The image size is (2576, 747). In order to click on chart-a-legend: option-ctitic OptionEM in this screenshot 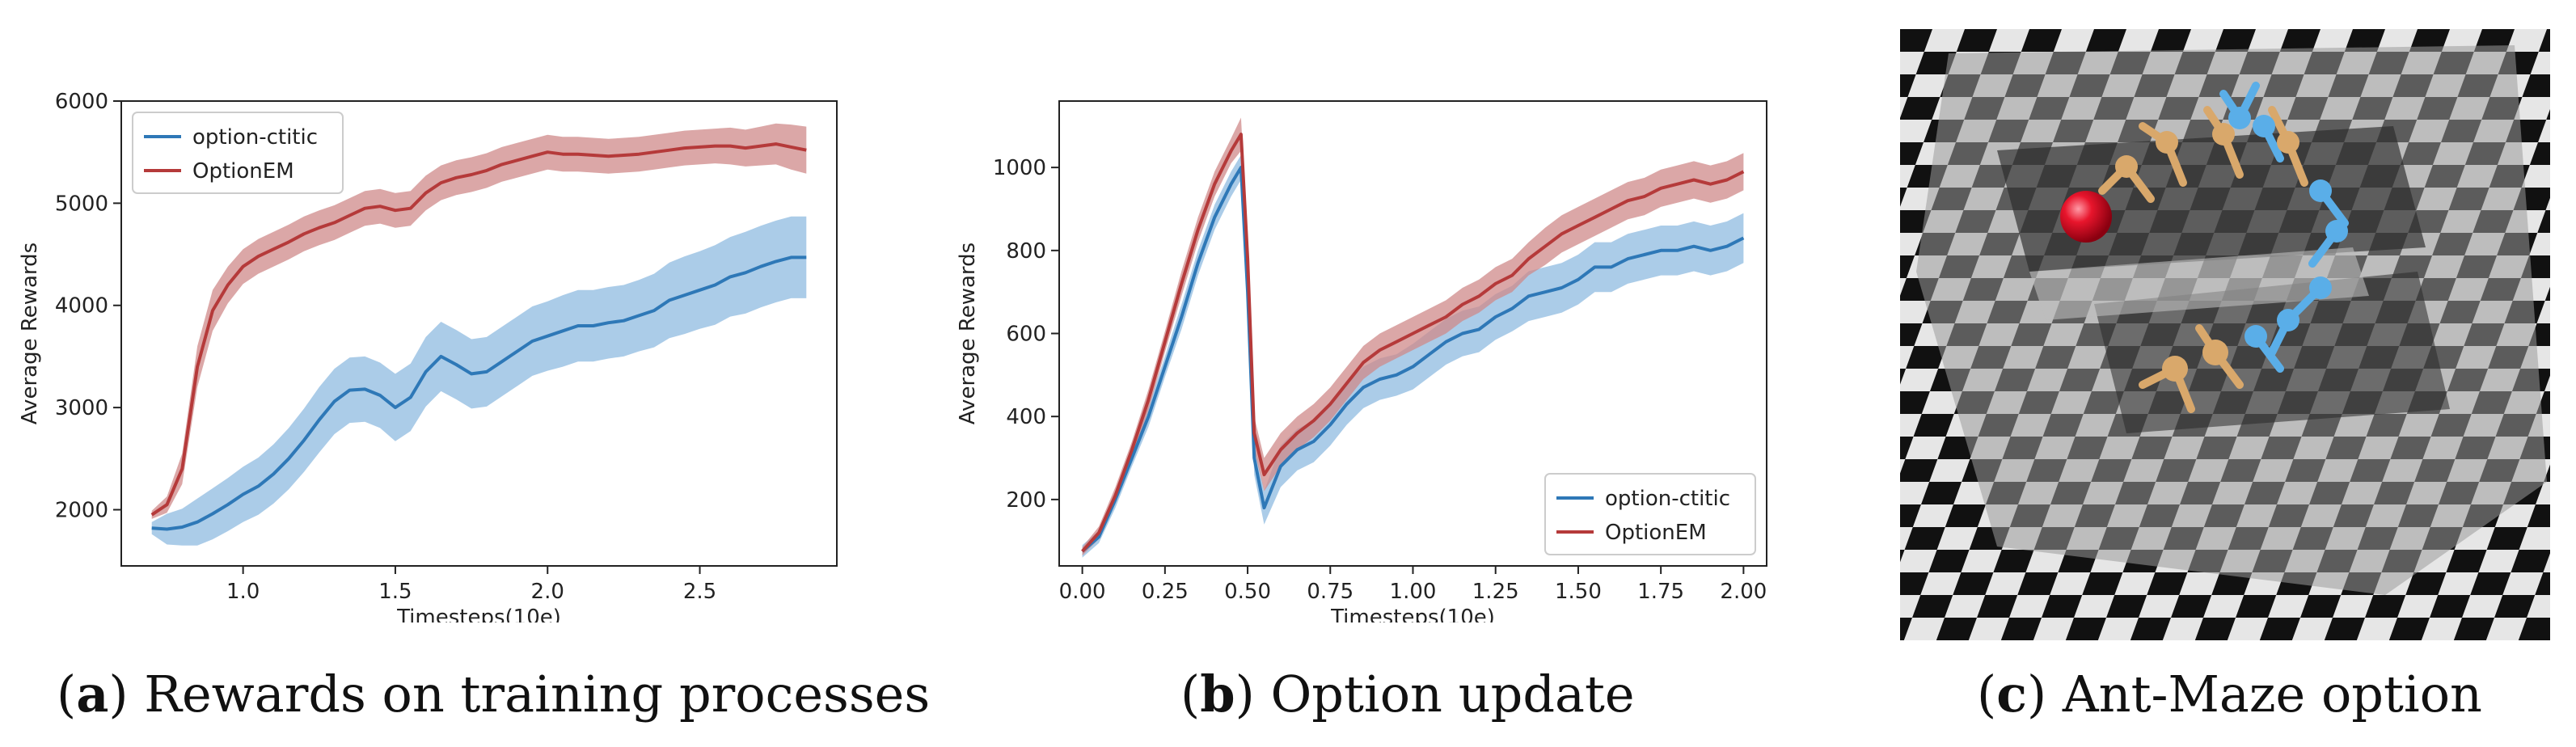, I will do `click(238, 153)`.